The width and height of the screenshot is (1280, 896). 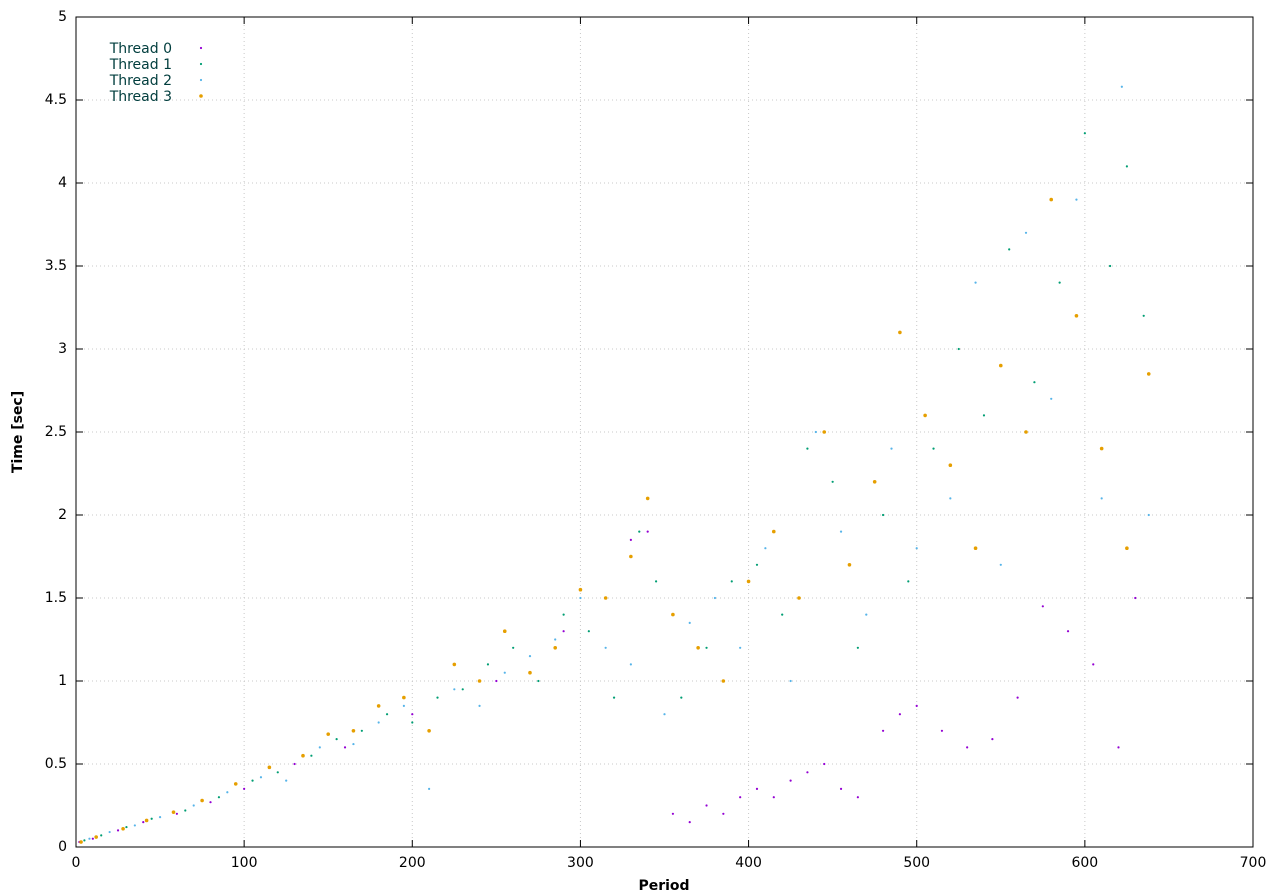 What do you see at coordinates (56, 598) in the screenshot?
I see `y-tick-label: 1.5` at bounding box center [56, 598].